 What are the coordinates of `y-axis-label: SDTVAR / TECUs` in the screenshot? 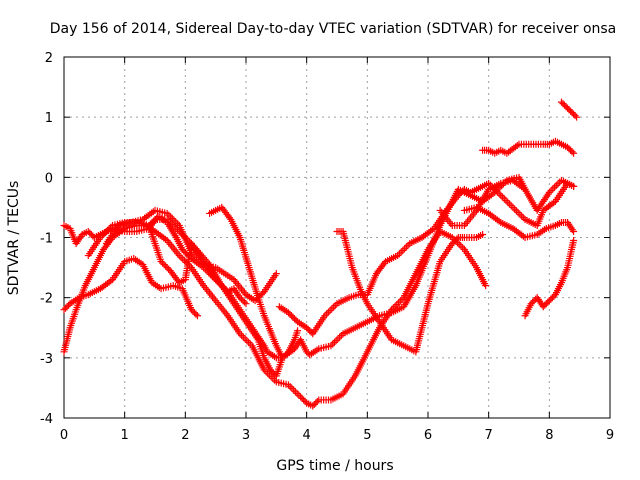 It's located at (14, 238).